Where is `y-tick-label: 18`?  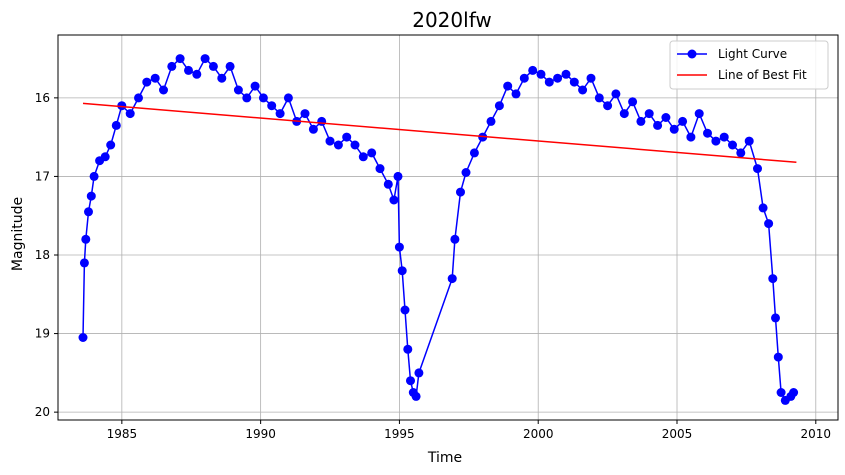
y-tick-label: 18 is located at coordinates (42, 255).